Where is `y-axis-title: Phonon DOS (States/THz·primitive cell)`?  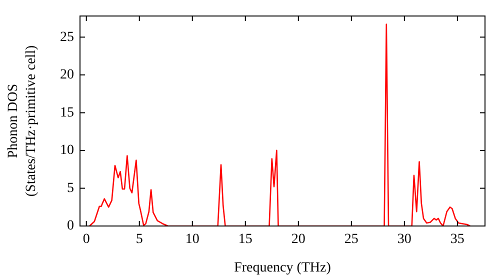 y-axis-title: Phonon DOS (States/THz·primitive cell) is located at coordinates (22, 121).